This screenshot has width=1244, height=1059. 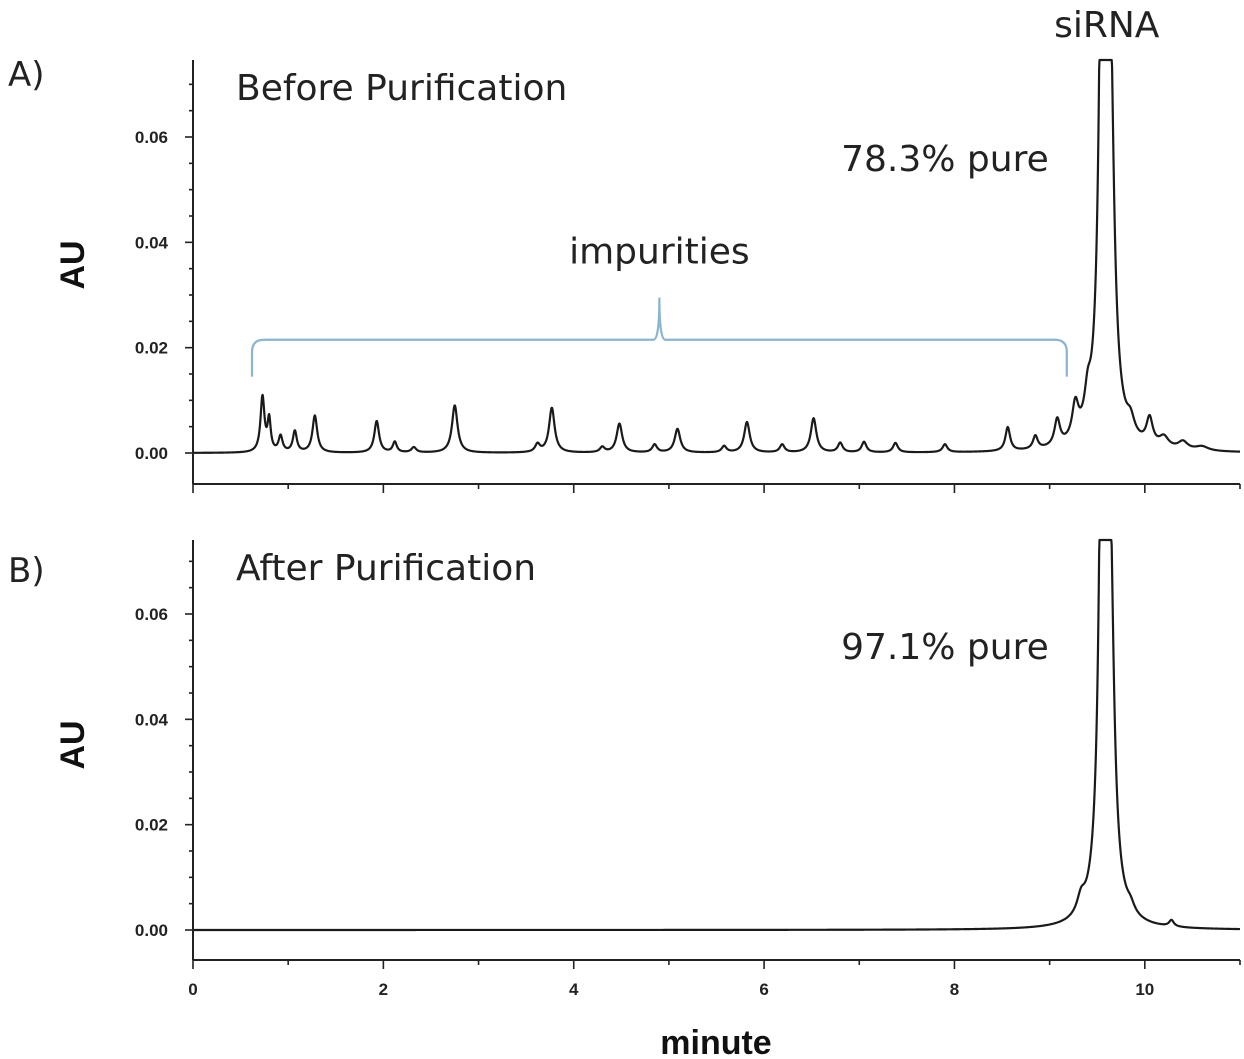 What do you see at coordinates (954, 989) in the screenshot?
I see `x-tick-label: 8` at bounding box center [954, 989].